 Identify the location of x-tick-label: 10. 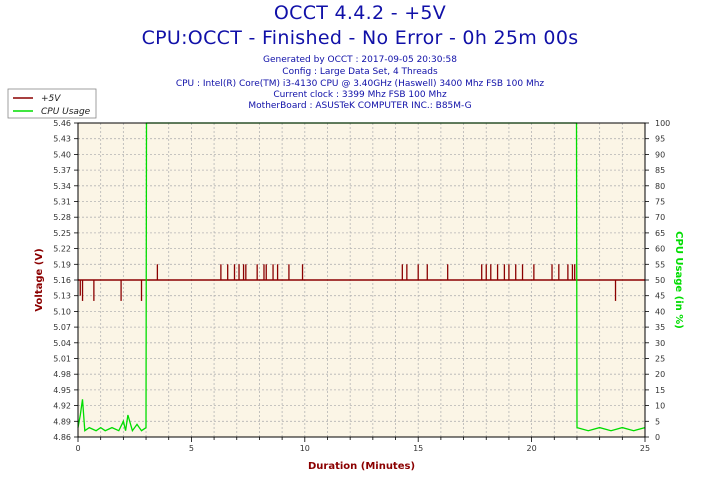
(305, 448).